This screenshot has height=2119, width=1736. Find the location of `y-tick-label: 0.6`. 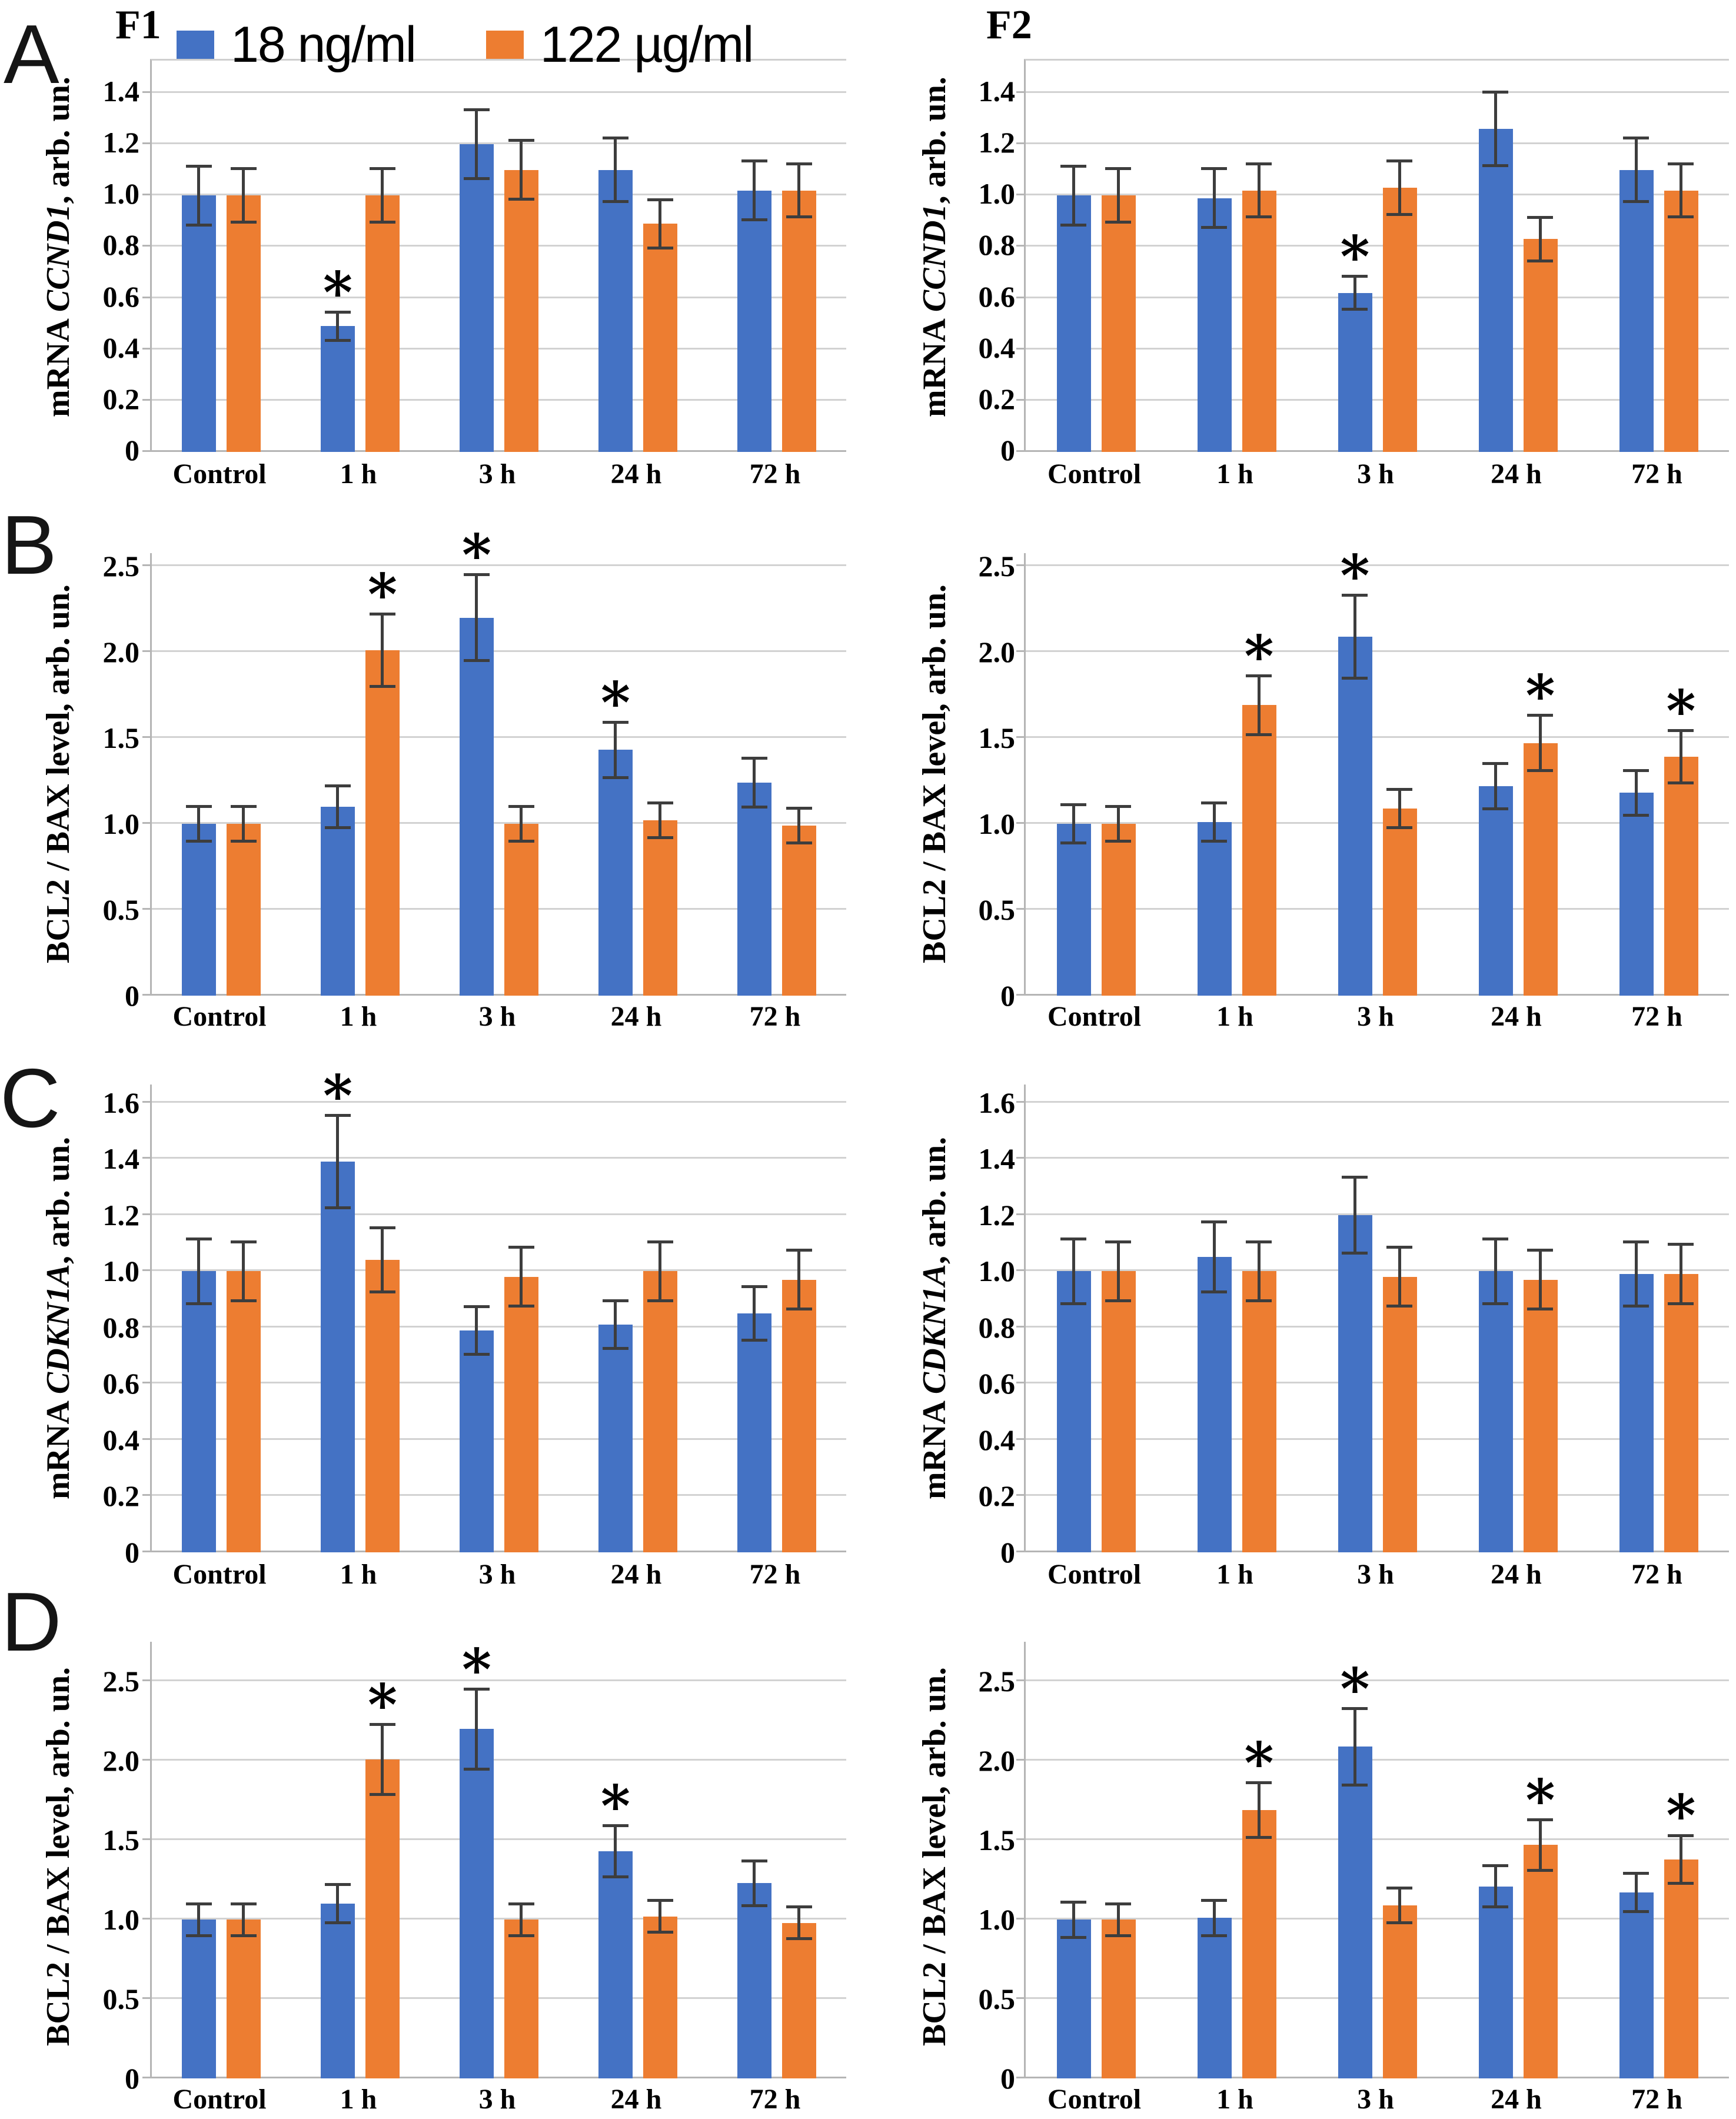

y-tick-label: 0.6 is located at coordinates (997, 1384).